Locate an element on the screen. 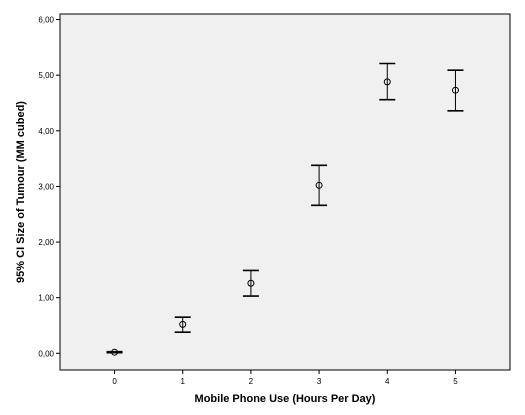 Image resolution: width=525 pixels, height=415 pixels. x-axis: 0 1 2 3 4 5 is located at coordinates (285, 378).